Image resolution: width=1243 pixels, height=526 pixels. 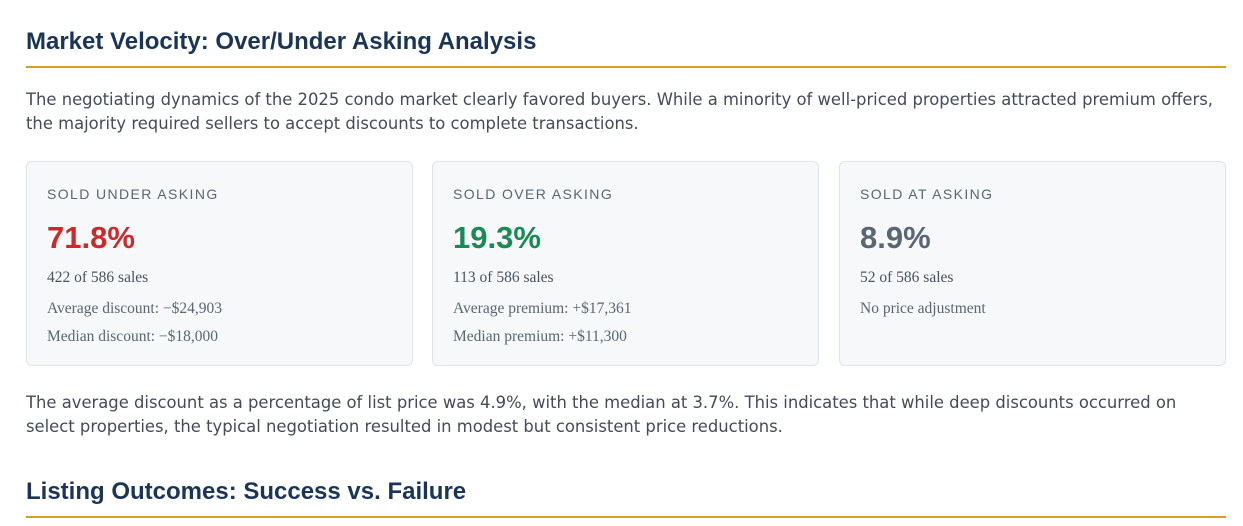 What do you see at coordinates (907, 277) in the screenshot?
I see `stat-card-count: 52 of 586 sales` at bounding box center [907, 277].